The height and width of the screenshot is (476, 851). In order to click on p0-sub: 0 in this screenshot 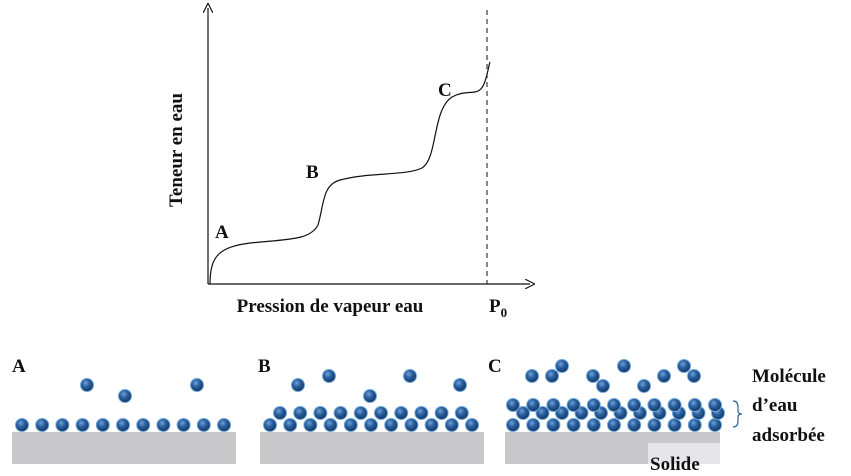, I will do `click(504, 312)`.